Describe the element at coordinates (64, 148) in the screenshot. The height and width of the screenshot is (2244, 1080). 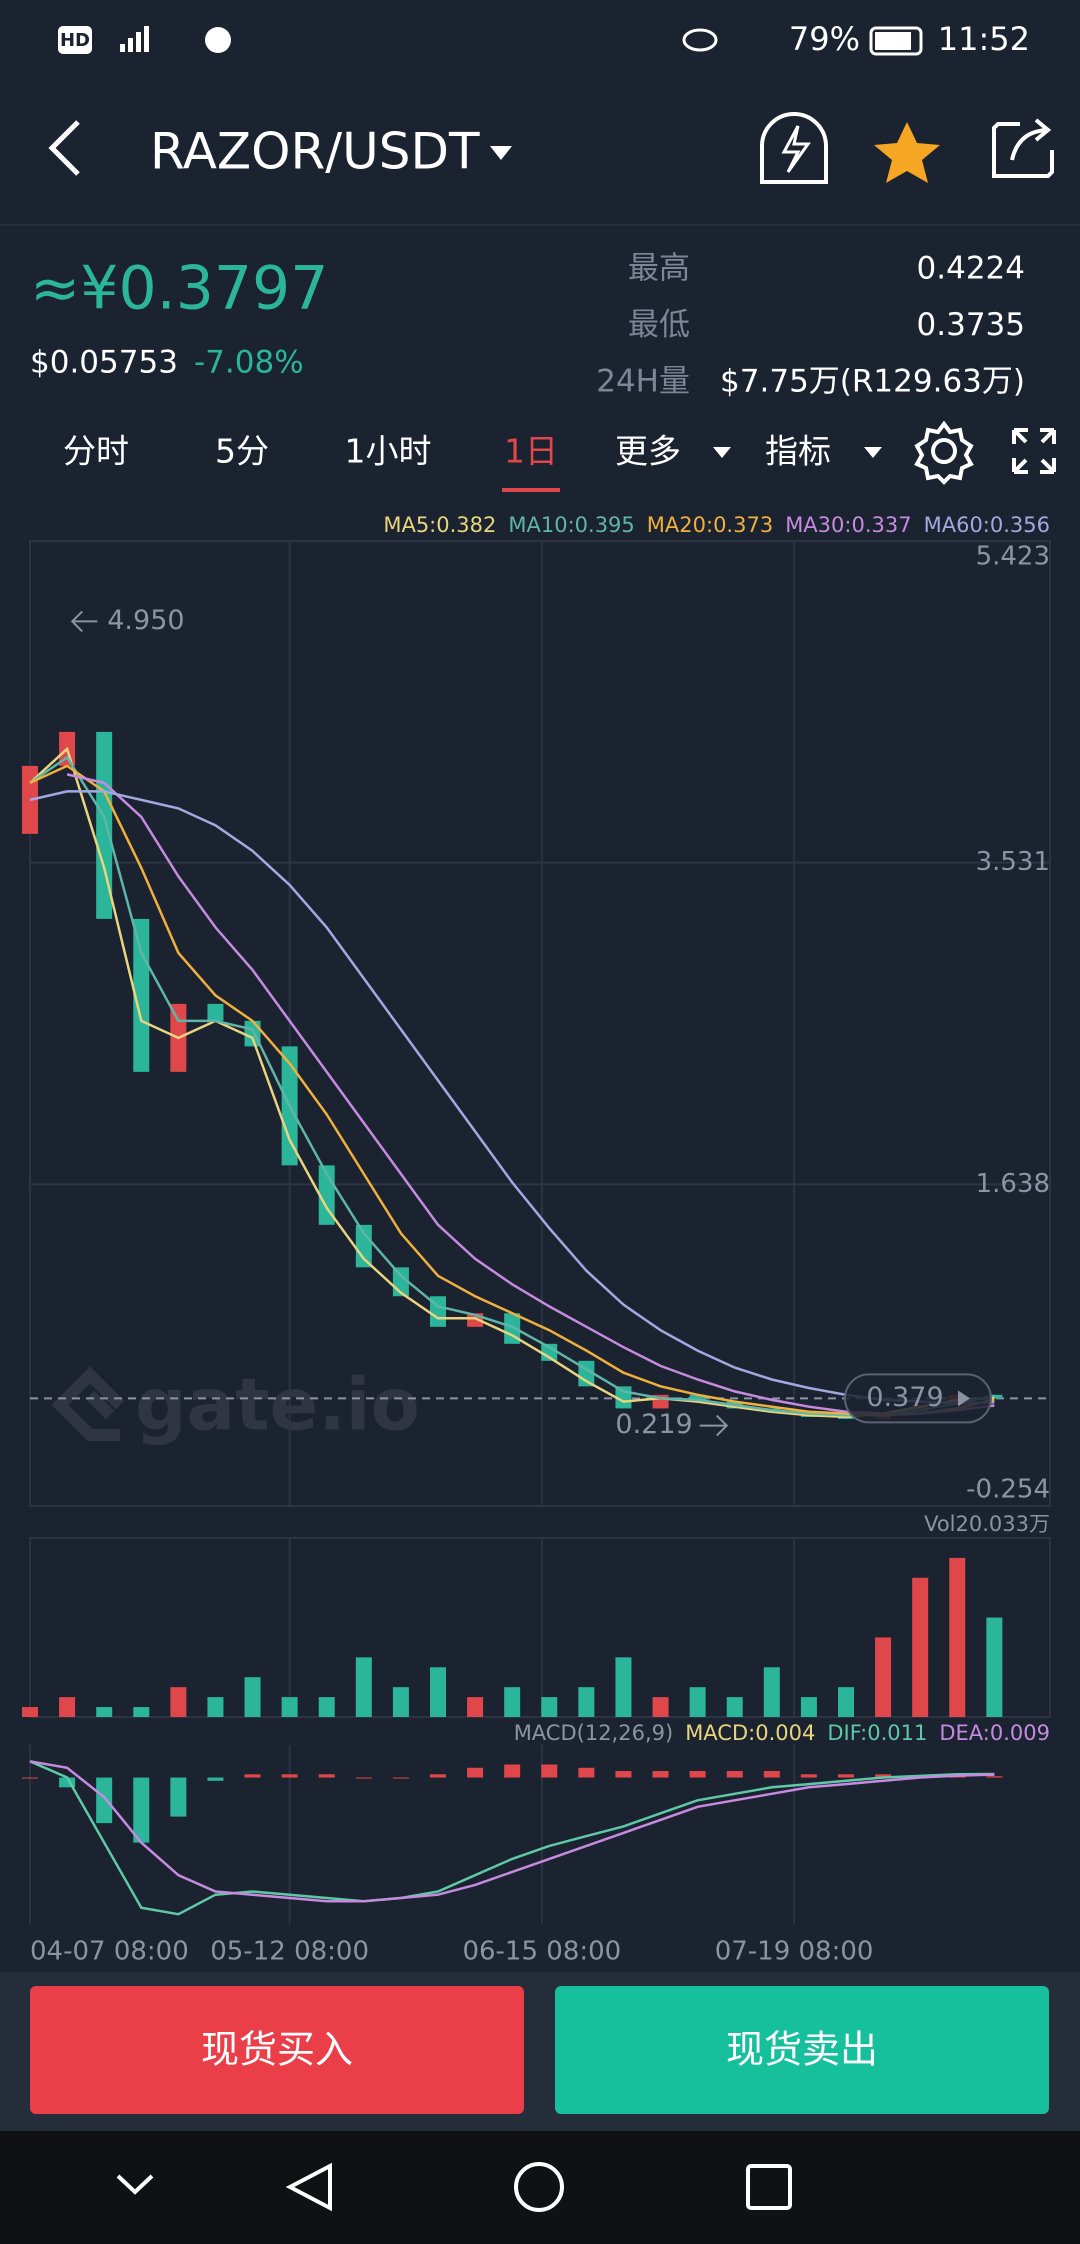
I see `back-button` at that location.